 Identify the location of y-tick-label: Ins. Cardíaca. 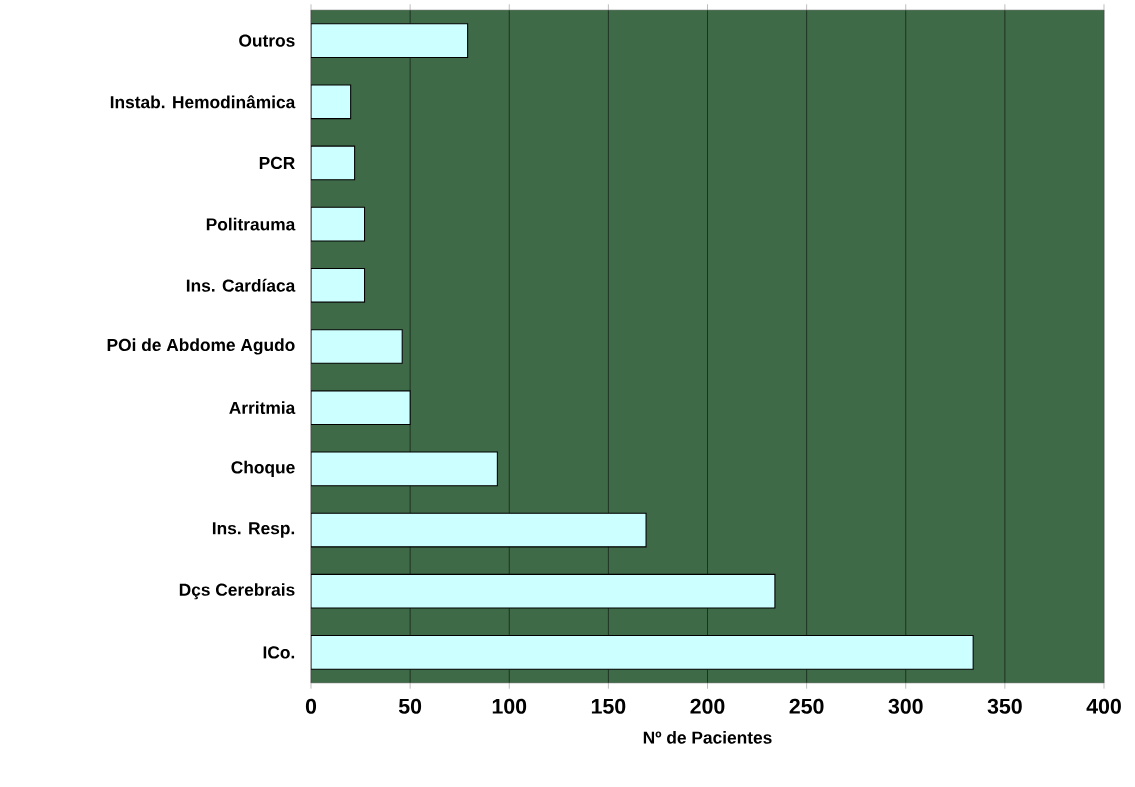
(241, 285).